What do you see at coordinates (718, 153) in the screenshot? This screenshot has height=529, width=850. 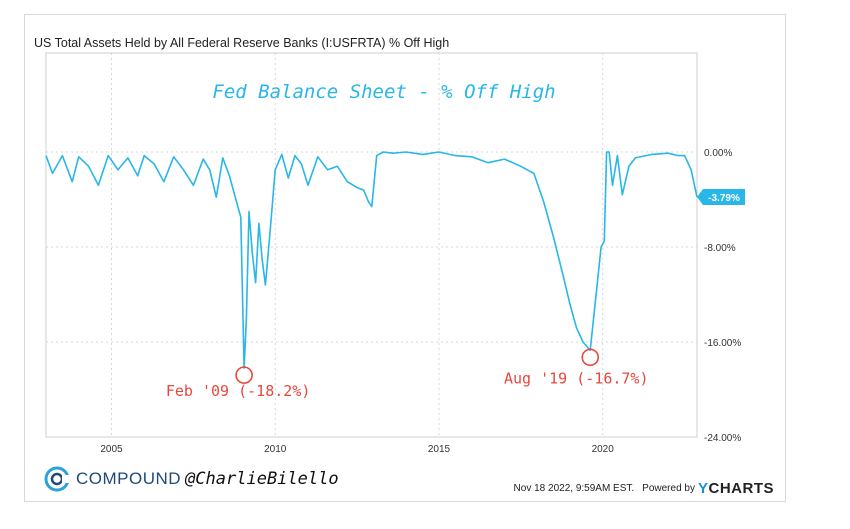 I see `y-tick-label: 0.00%` at bounding box center [718, 153].